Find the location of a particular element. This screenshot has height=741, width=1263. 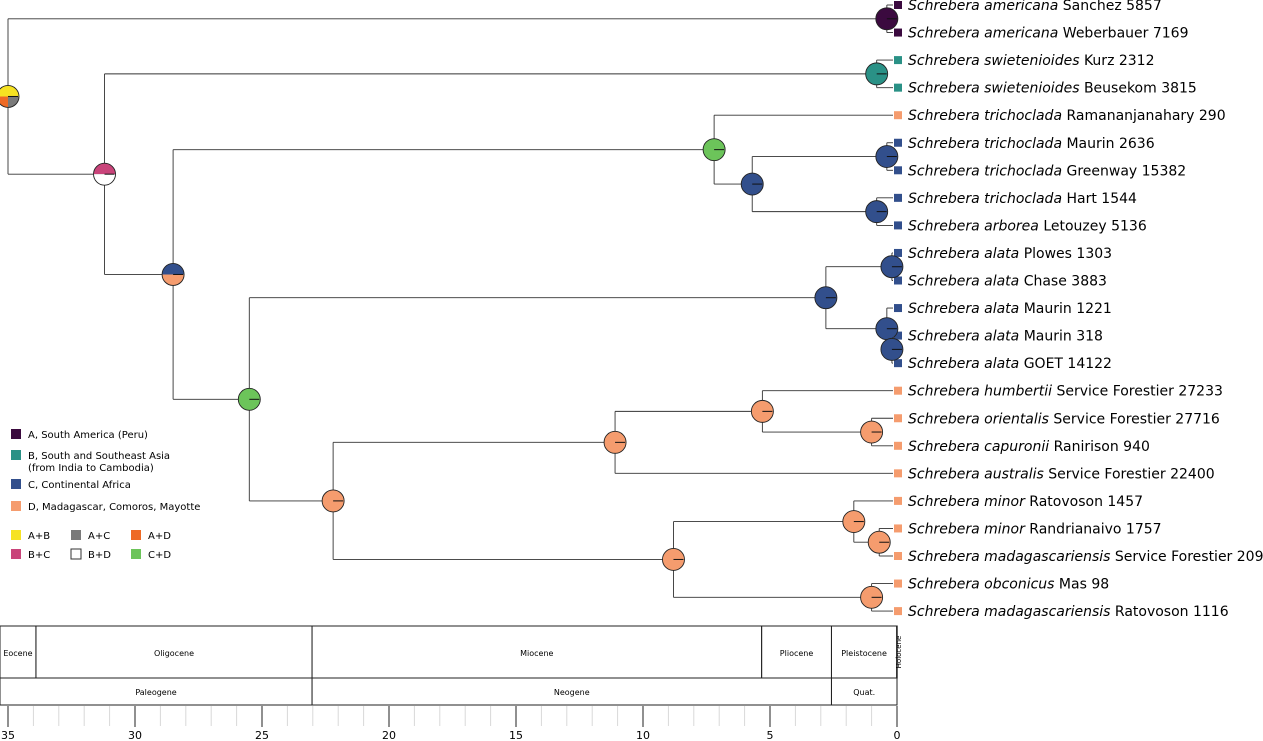

tip-voucher: Sanchez 5857 is located at coordinates (1109, 7).